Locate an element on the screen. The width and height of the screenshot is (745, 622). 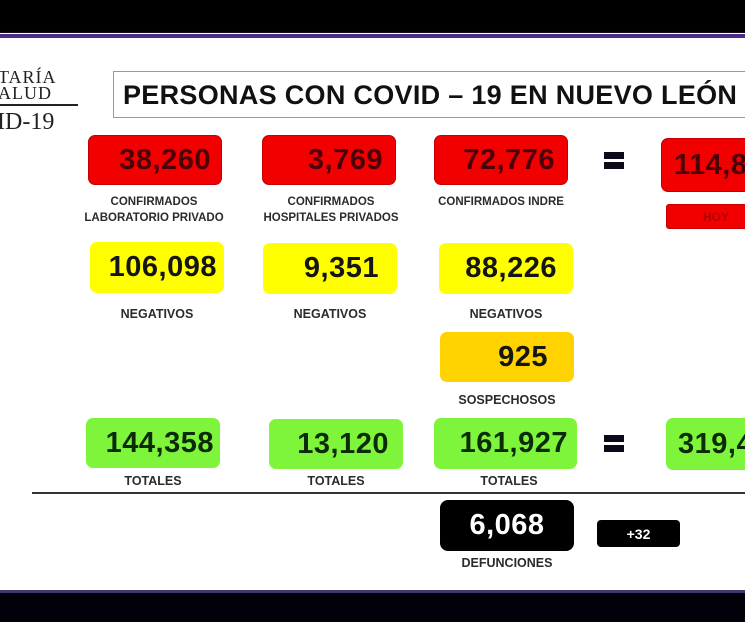
footer-accent-line is located at coordinates (372, 591).